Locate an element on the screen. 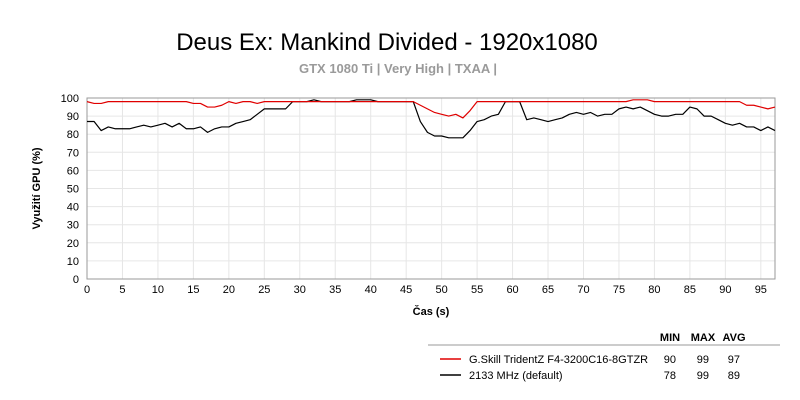  legend-avg-2133: 89 is located at coordinates (734, 376).